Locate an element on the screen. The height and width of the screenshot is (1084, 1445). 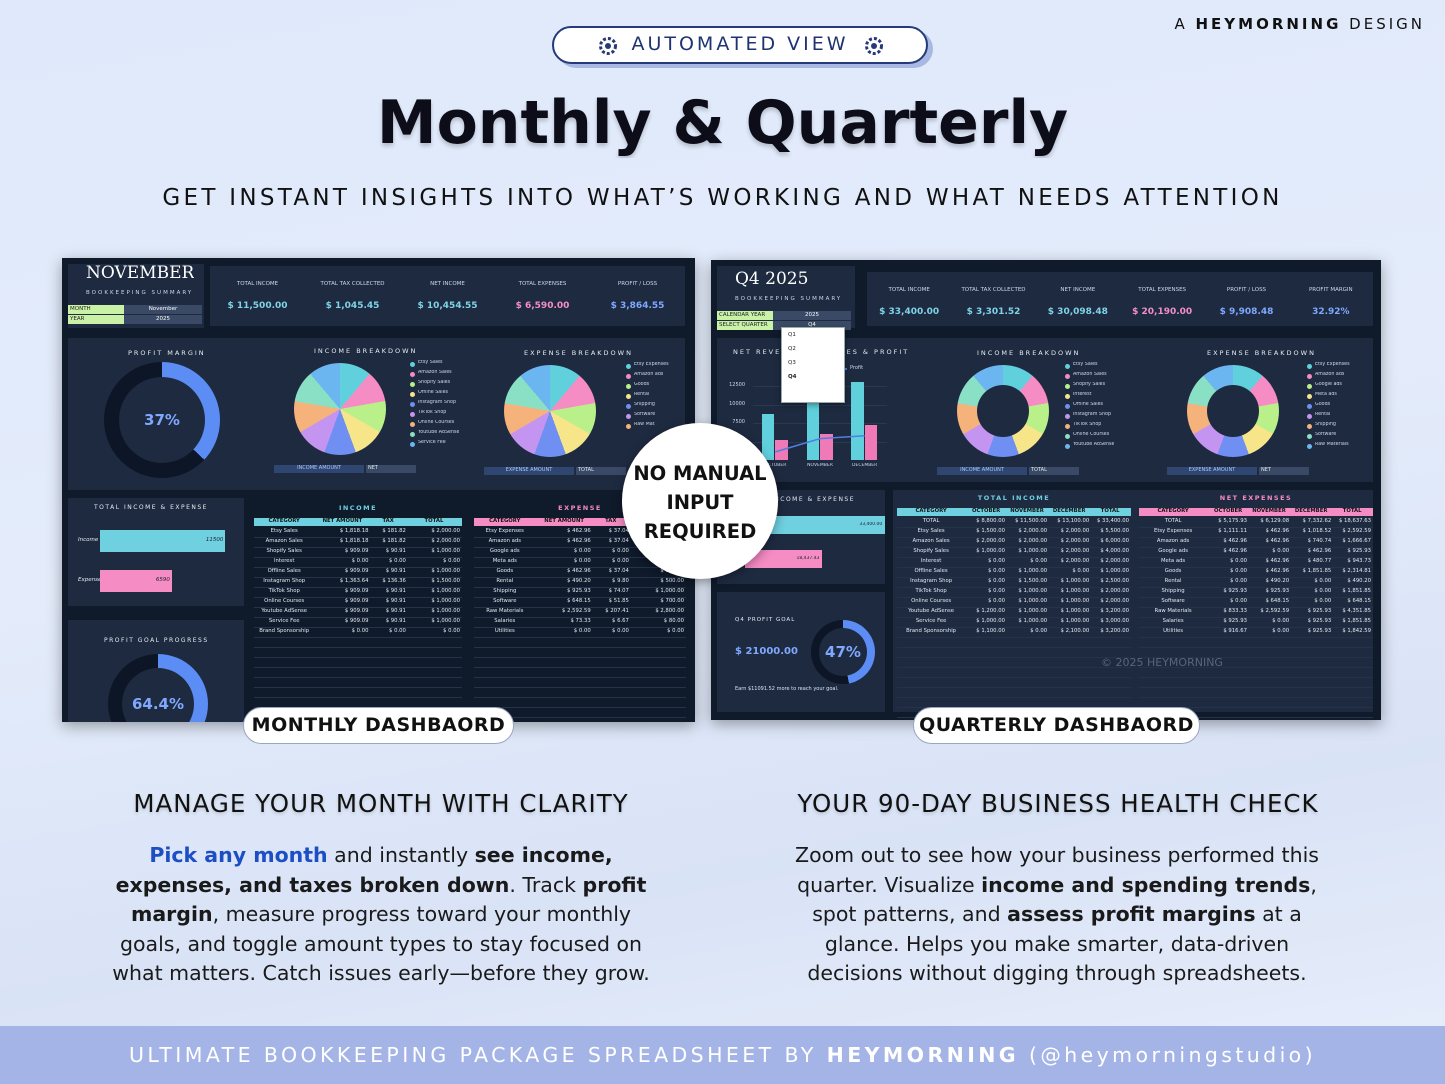
dropdown-option: Q4 is located at coordinates (792, 377).